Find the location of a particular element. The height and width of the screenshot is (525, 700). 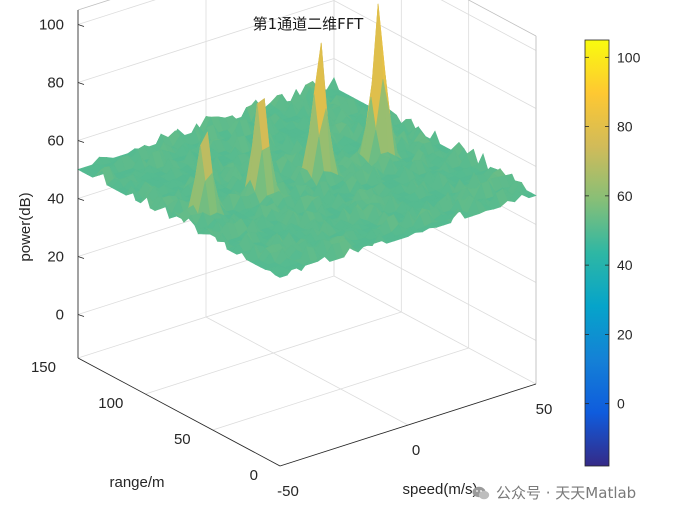

y-tick-label: 150 is located at coordinates (43, 367).